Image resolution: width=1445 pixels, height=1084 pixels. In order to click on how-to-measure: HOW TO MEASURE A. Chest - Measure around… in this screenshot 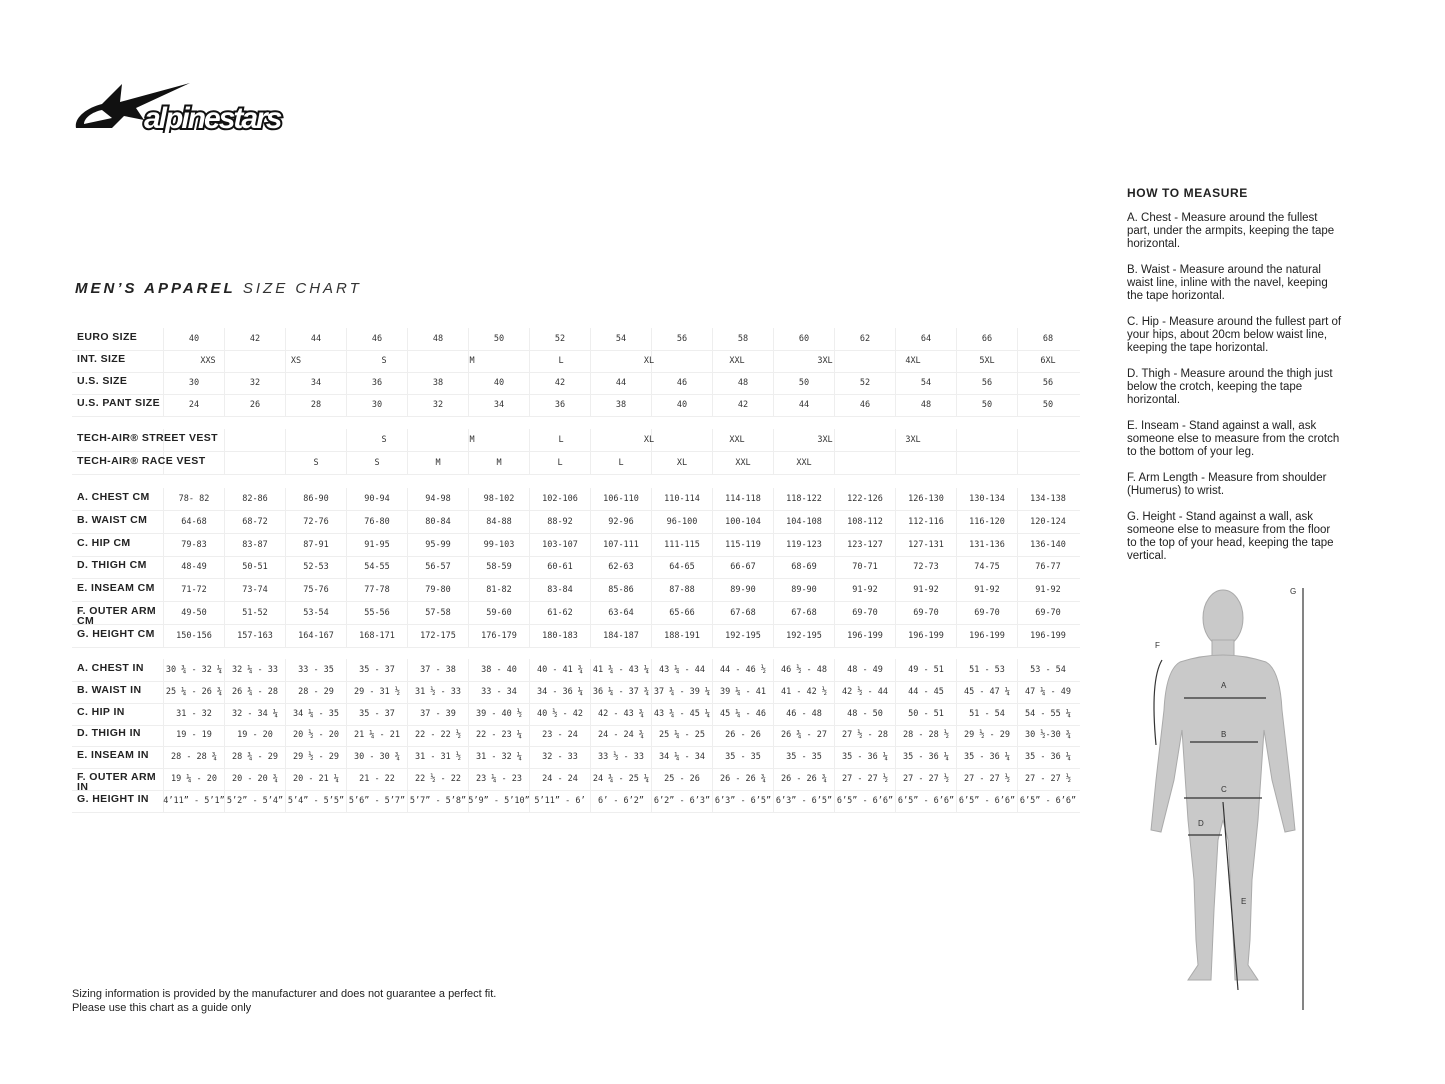, I will do `click(1234, 381)`.